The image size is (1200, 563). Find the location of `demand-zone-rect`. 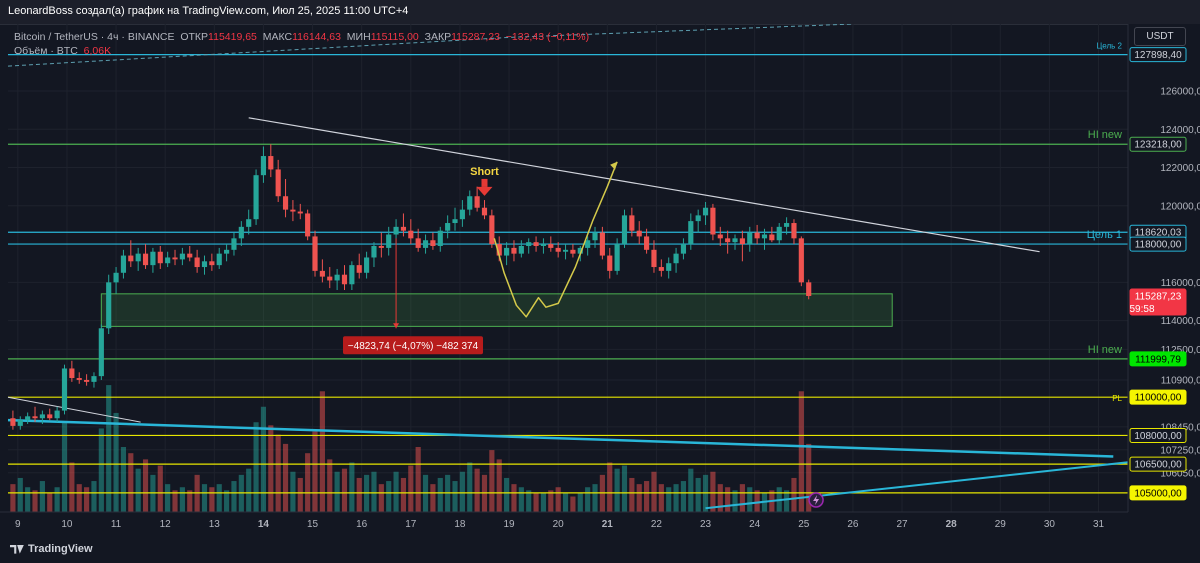

demand-zone-rect is located at coordinates (496, 310).